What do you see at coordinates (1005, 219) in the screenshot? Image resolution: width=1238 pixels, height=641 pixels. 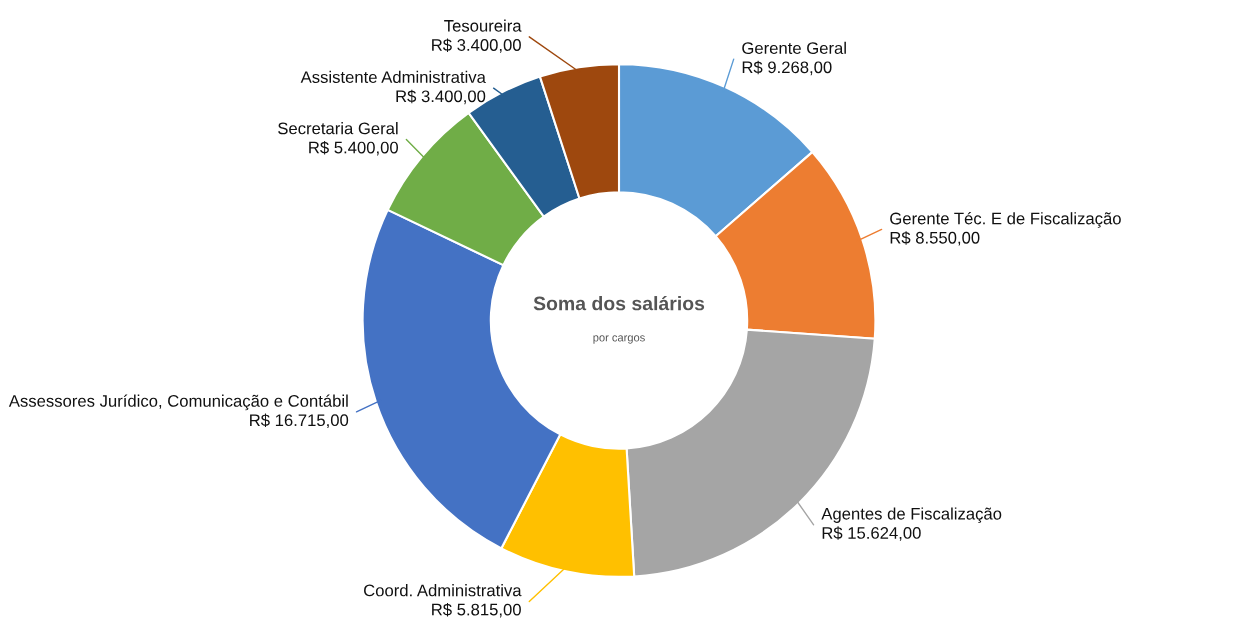 I see `slice-label: Gerente Téc. E de Fiscalização` at bounding box center [1005, 219].